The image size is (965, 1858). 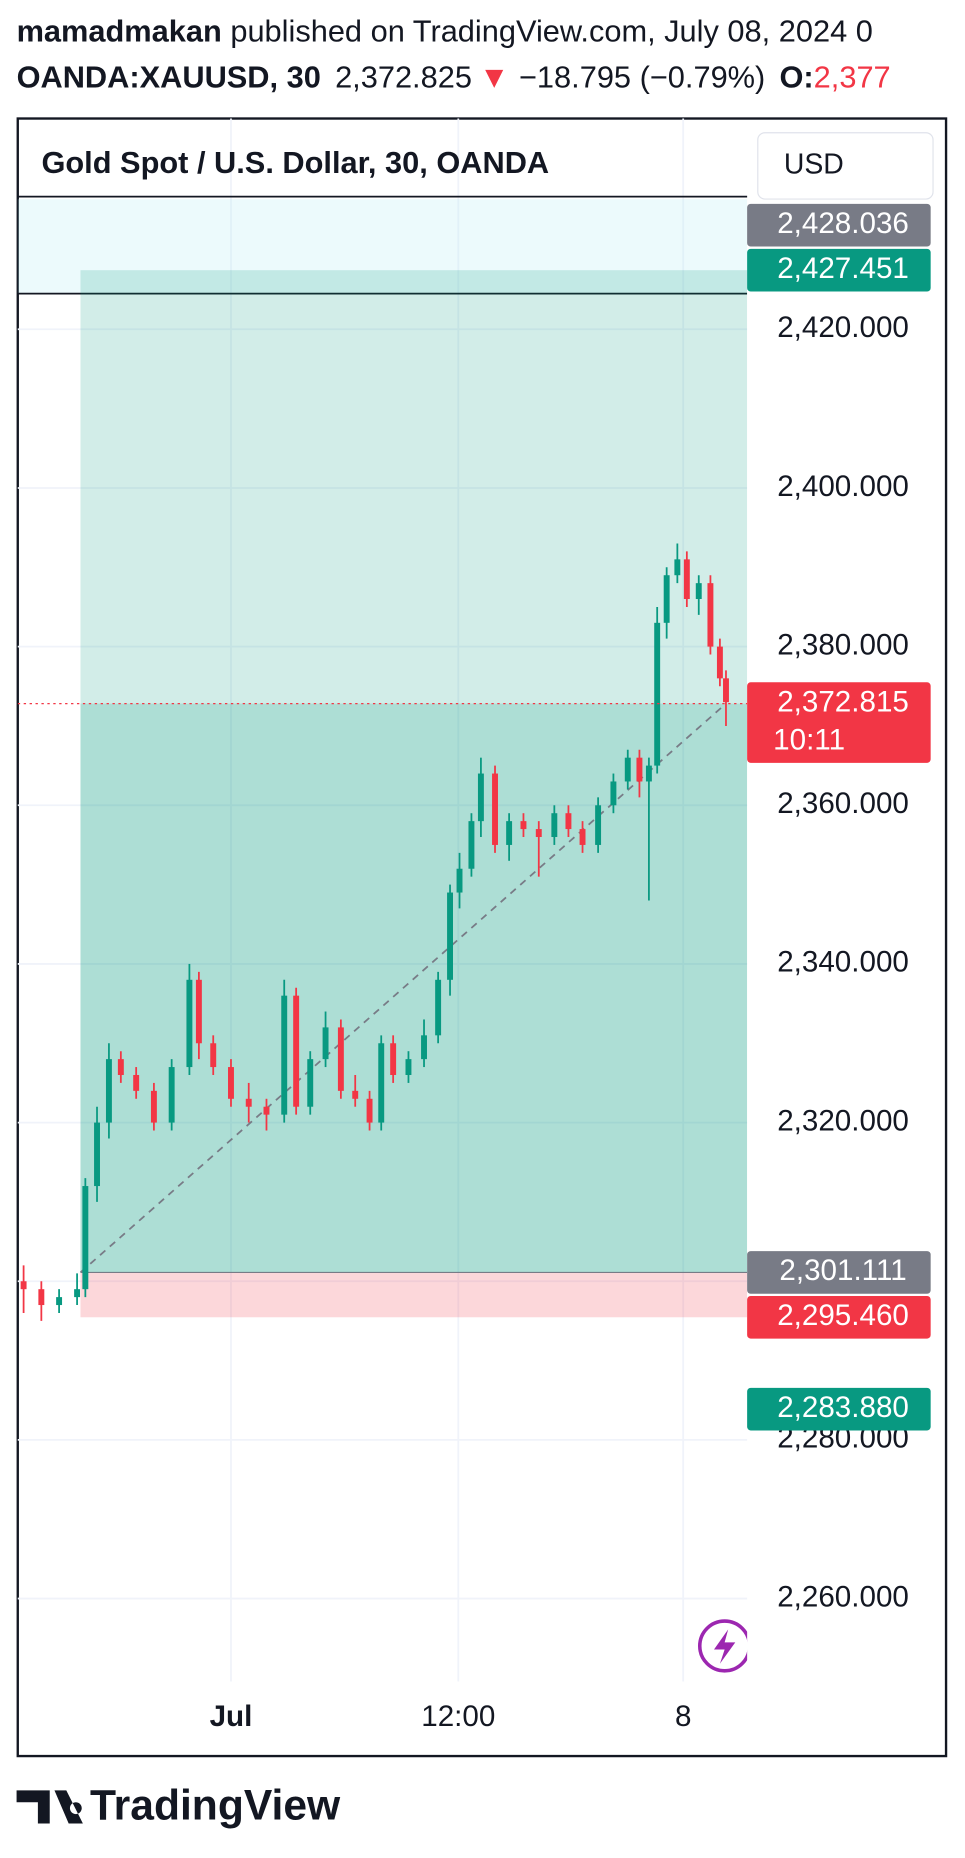 I want to click on logo-mark, so click(x=49, y=1807).